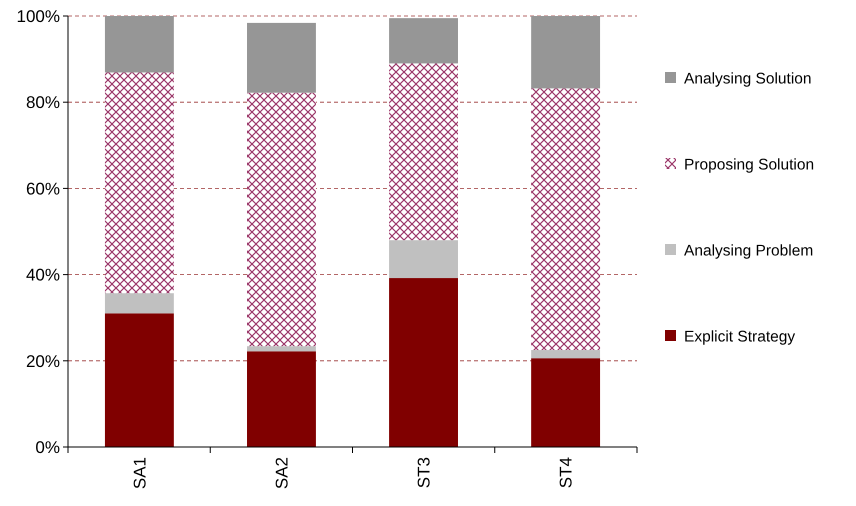 The image size is (856, 506). What do you see at coordinates (749, 165) in the screenshot?
I see `legend-label: Proposing Solution` at bounding box center [749, 165].